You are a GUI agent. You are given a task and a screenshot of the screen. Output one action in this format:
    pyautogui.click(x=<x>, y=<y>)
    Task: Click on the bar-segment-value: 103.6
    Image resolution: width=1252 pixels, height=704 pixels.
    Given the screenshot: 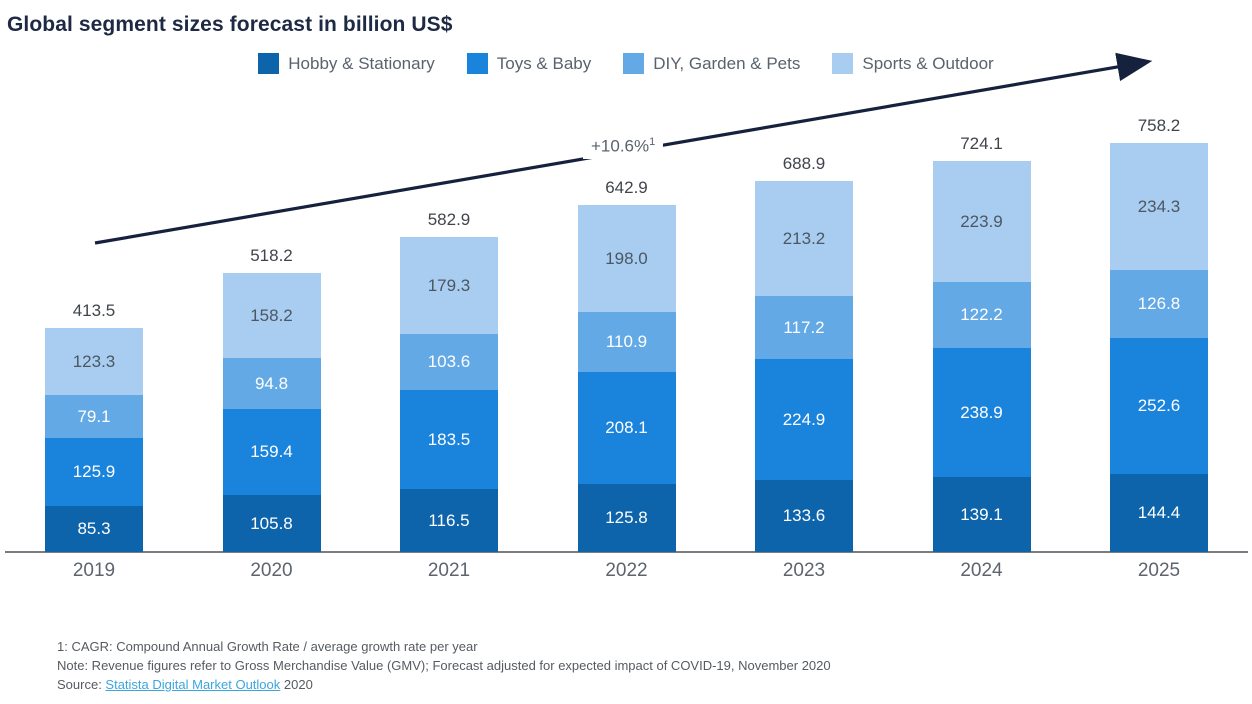 What is the action you would take?
    pyautogui.click(x=449, y=361)
    